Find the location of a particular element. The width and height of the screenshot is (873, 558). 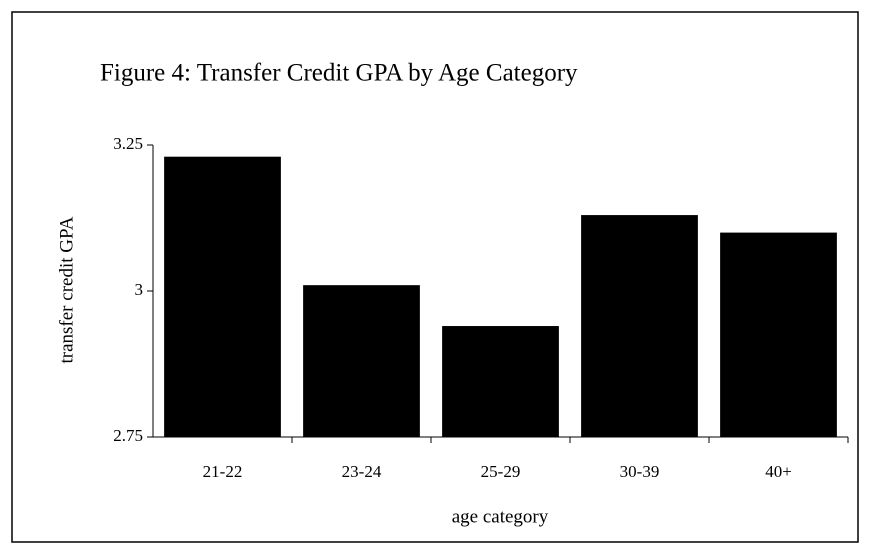

x-tick-label: 21-22 is located at coordinates (223, 471).